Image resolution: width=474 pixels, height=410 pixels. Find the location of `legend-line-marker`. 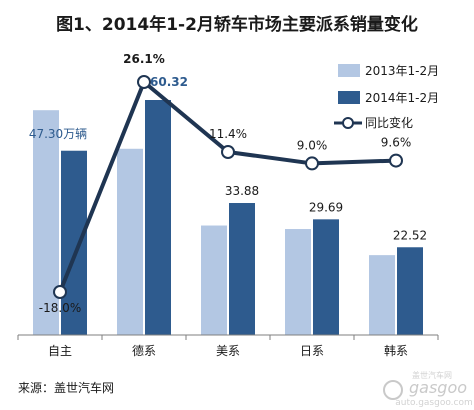

legend-line-marker is located at coordinates (348, 123).